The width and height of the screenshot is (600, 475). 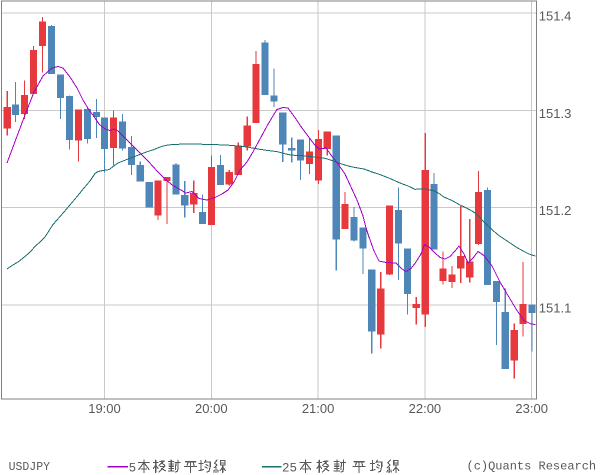 What do you see at coordinates (532, 467) in the screenshot?
I see `svg-text: (c)Quants Research` at bounding box center [532, 467].